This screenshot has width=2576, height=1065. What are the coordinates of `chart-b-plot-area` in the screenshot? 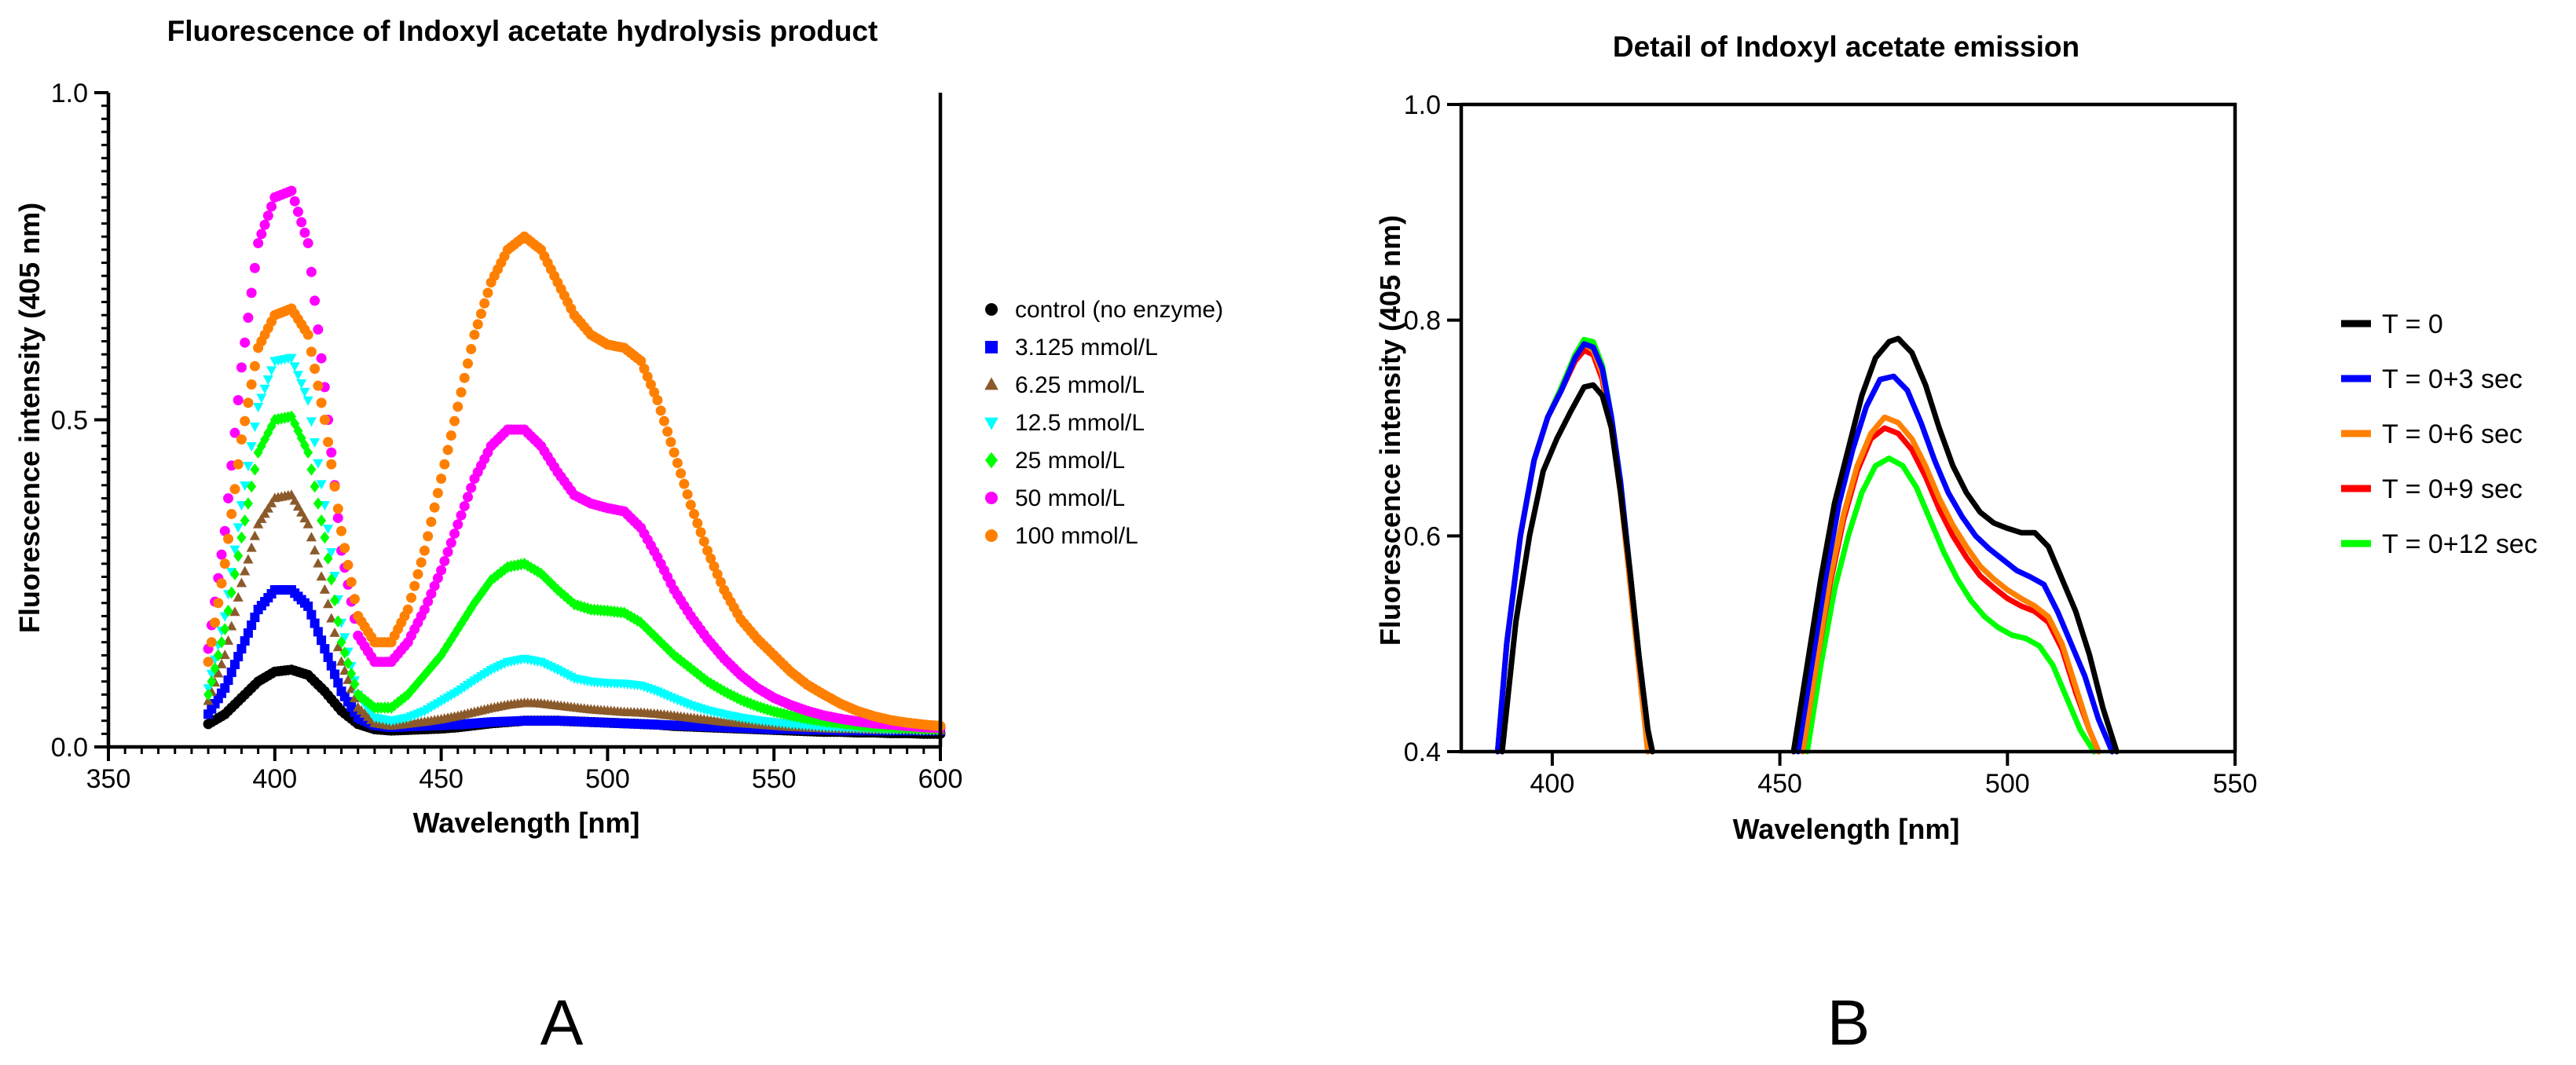 It's located at (1807, 545).